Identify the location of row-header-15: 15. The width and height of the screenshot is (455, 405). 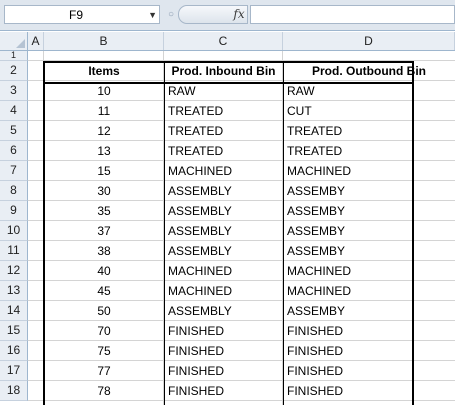
(14, 331).